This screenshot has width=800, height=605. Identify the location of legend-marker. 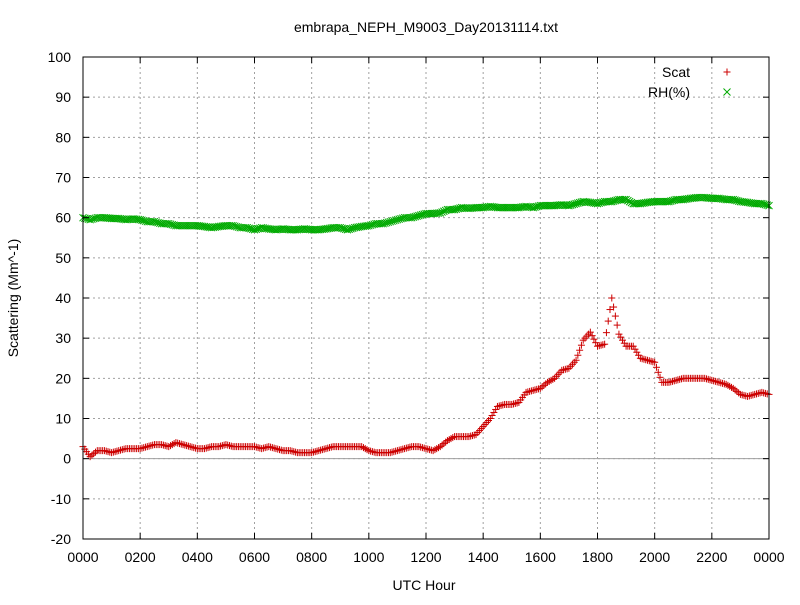
(727, 92).